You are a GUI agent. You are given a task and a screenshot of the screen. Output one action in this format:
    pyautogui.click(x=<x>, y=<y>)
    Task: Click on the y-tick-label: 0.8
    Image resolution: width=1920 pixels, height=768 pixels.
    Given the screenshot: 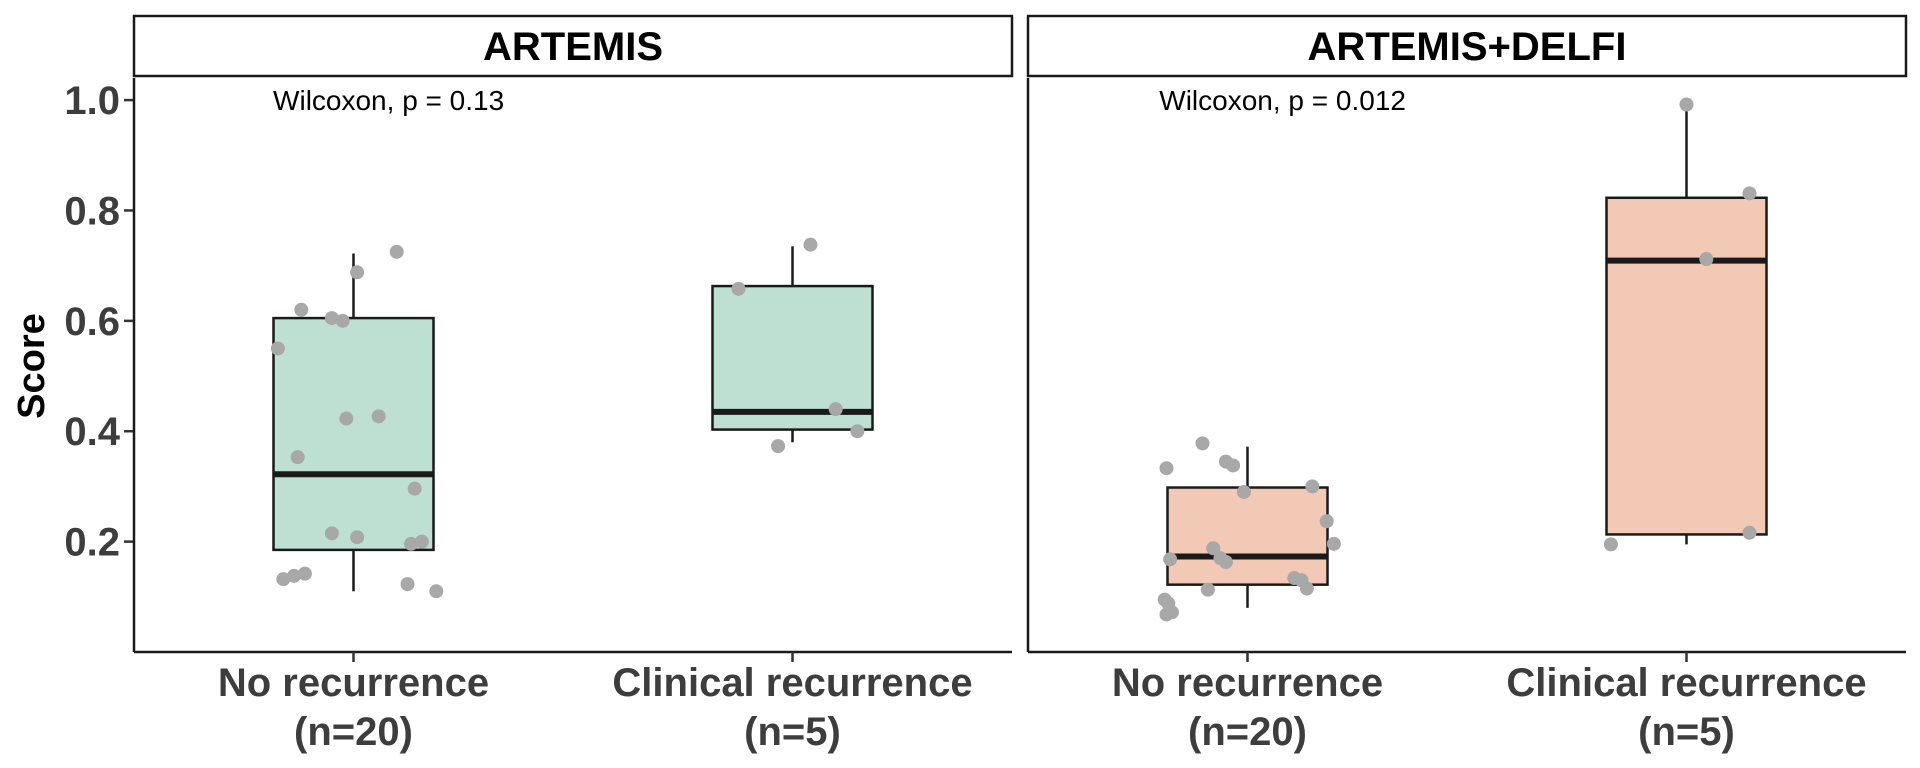 What is the action you would take?
    pyautogui.click(x=92, y=211)
    